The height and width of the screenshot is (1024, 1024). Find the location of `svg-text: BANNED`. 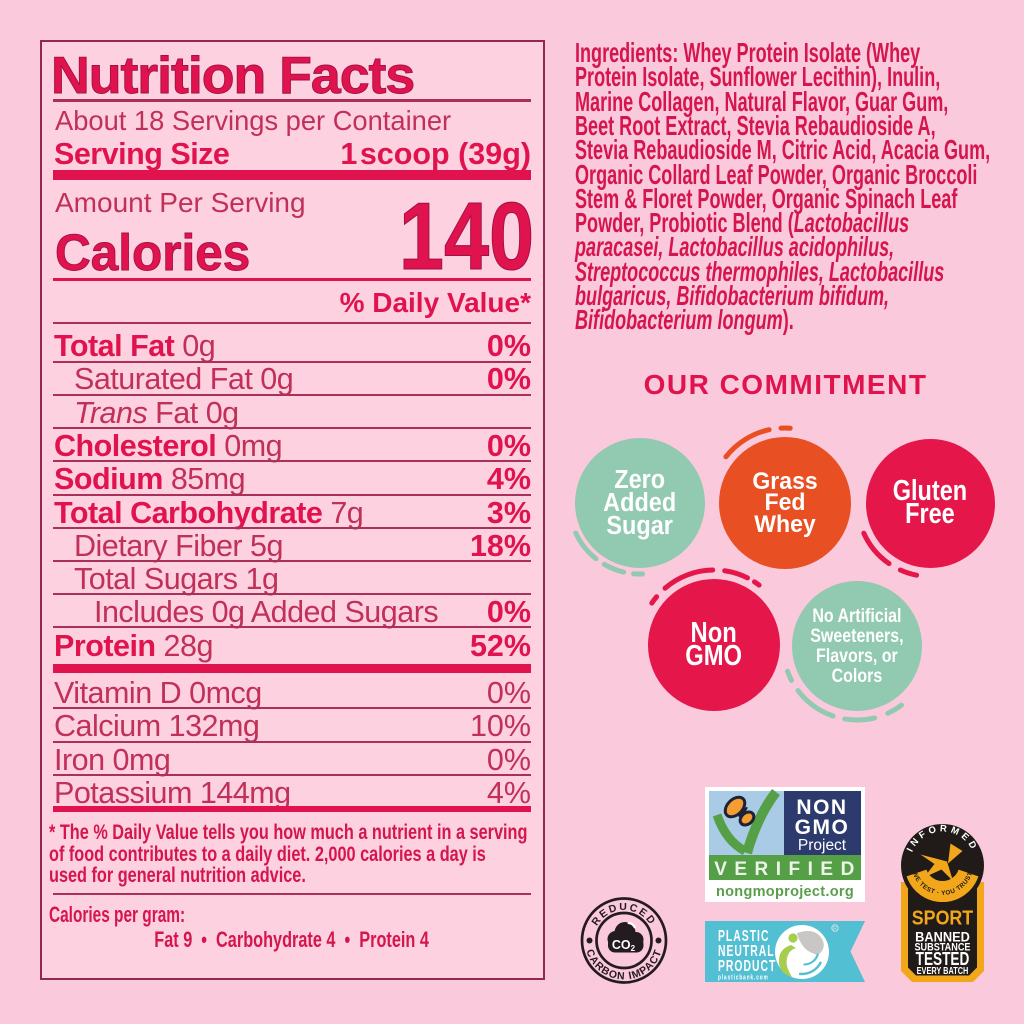

svg-text: BANNED is located at coordinates (942, 937).